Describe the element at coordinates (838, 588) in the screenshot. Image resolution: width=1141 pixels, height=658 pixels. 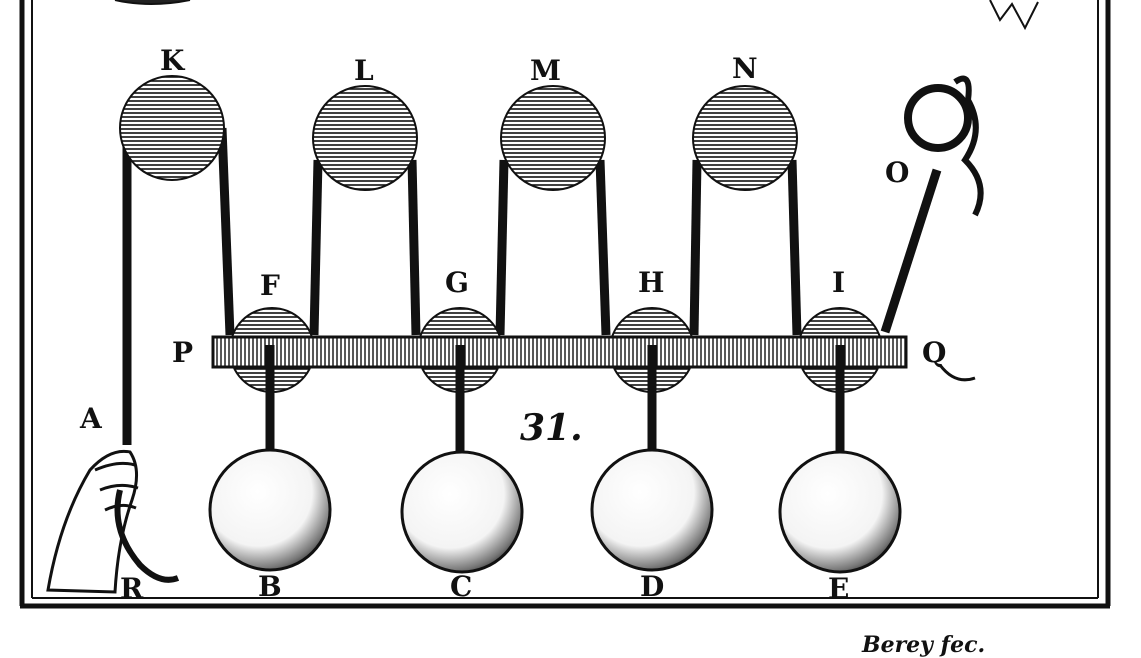
I see `label-e: E` at that location.